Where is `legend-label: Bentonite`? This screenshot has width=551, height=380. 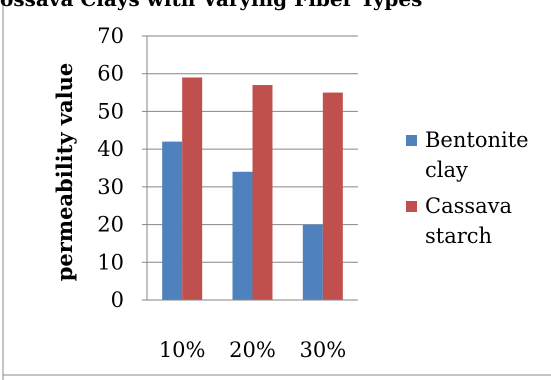
legend-label: Bentonite is located at coordinates (477, 140).